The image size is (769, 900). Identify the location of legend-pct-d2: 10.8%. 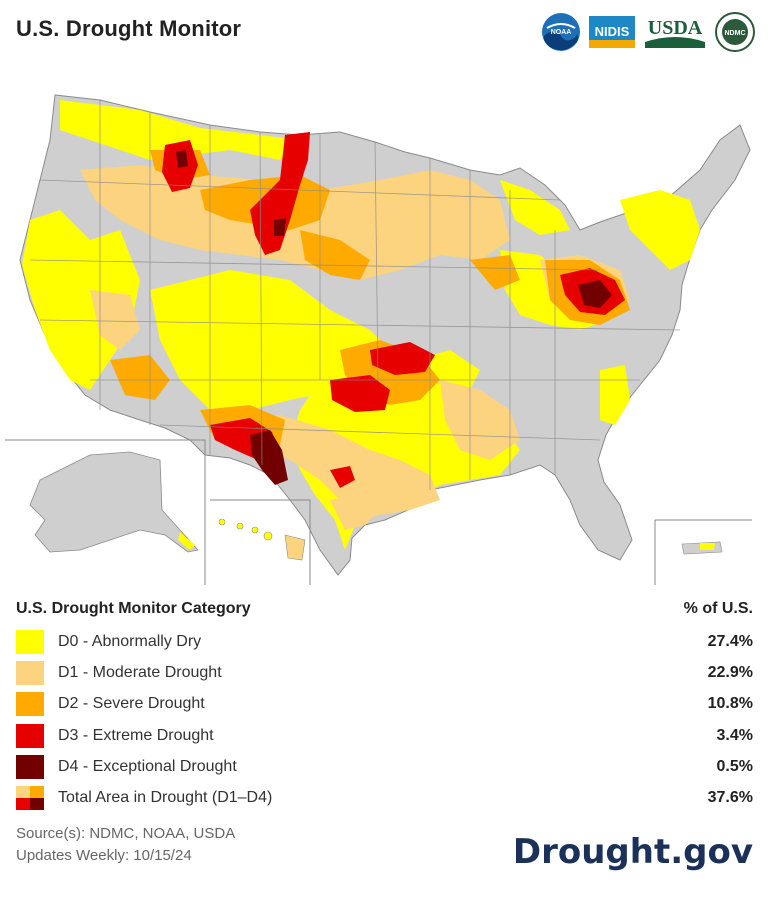
(730, 704).